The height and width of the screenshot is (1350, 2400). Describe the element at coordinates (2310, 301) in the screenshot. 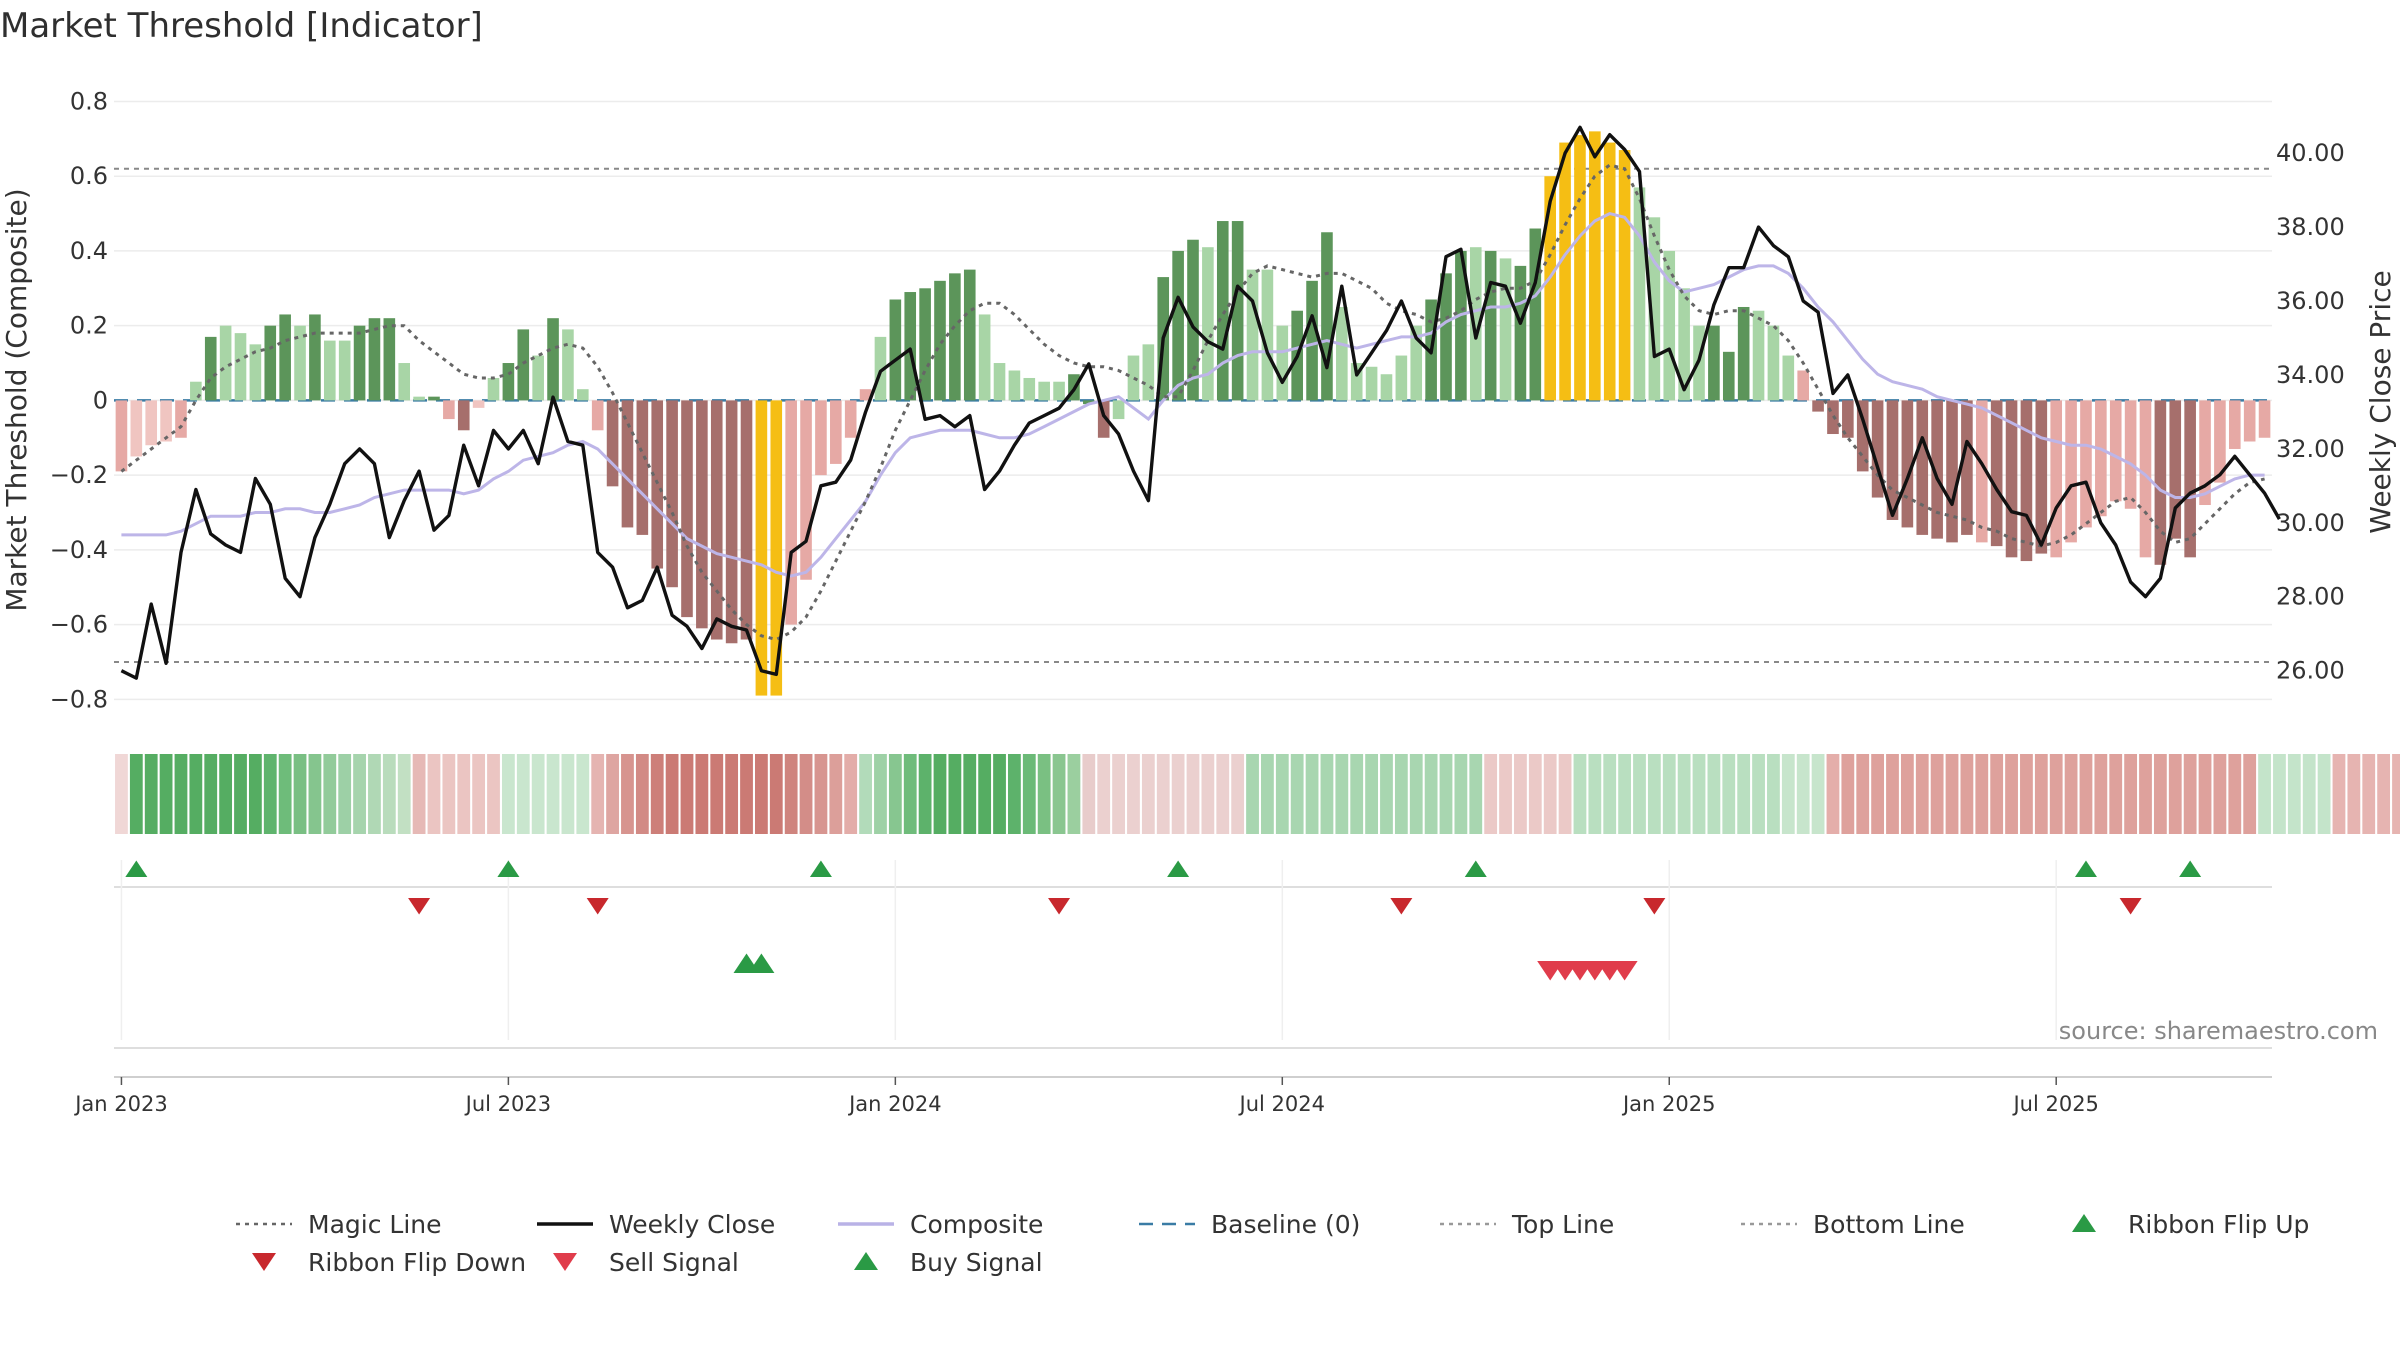

I see `right-tick-label: 36.00` at that location.